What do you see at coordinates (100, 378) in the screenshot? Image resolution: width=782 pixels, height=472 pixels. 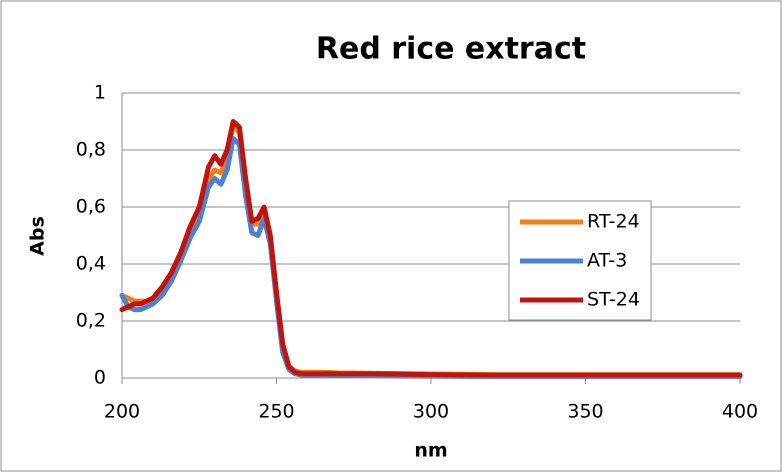 I see `y-tick-label: 0` at bounding box center [100, 378].